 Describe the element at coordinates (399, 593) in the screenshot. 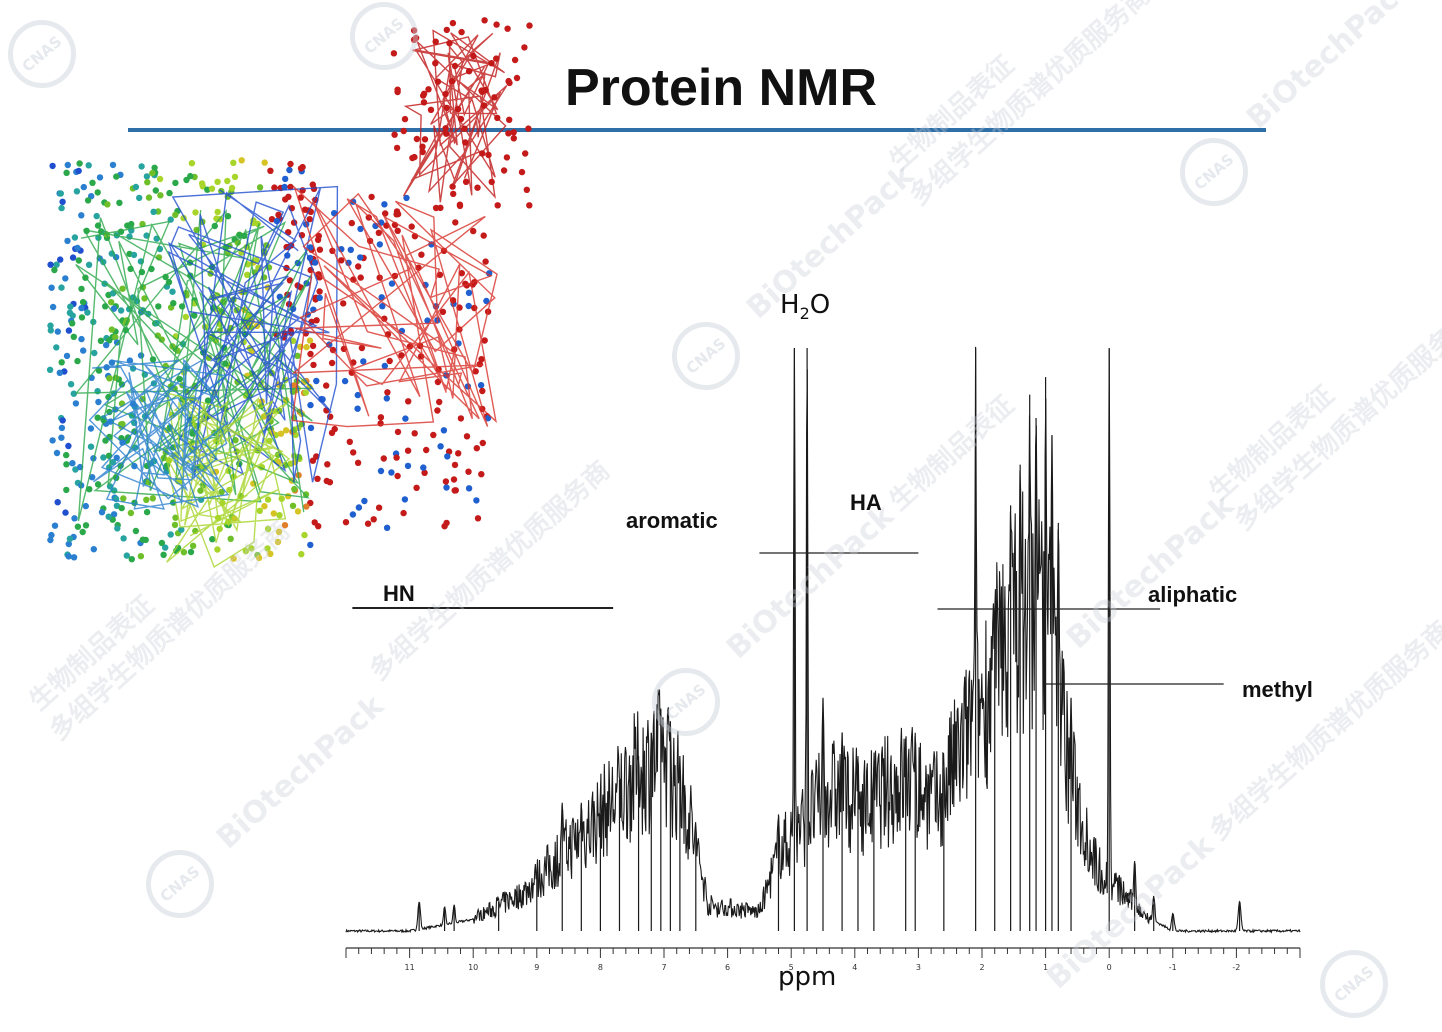

I see `region-label-hn: HN` at that location.